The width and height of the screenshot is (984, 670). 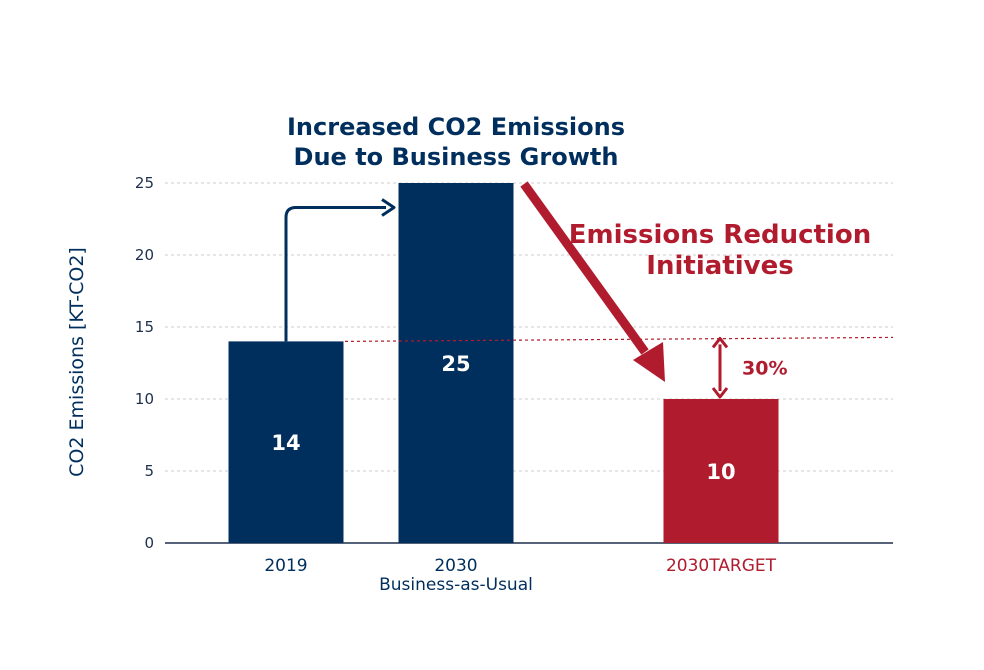 I want to click on bar-2030, so click(x=456, y=363).